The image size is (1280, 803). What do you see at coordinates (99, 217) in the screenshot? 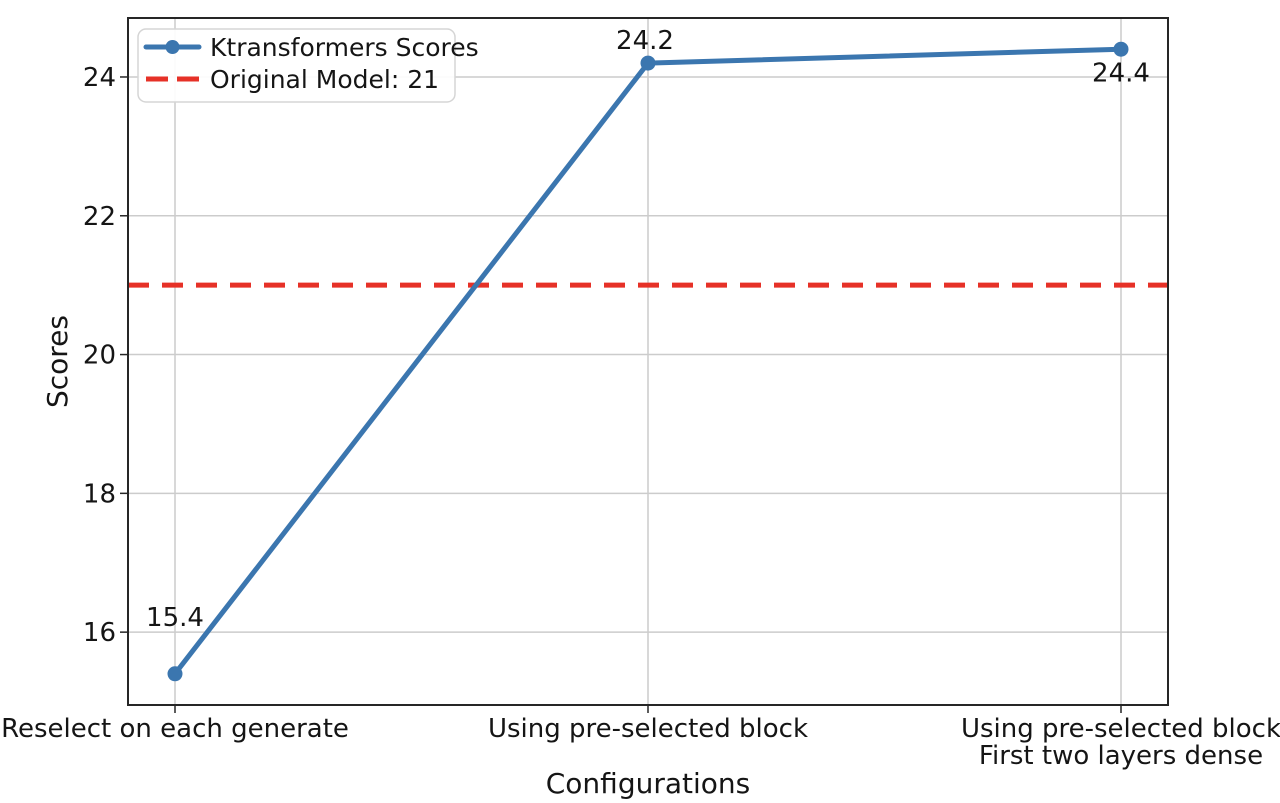
I see `y-tick-label: 22` at bounding box center [99, 217].